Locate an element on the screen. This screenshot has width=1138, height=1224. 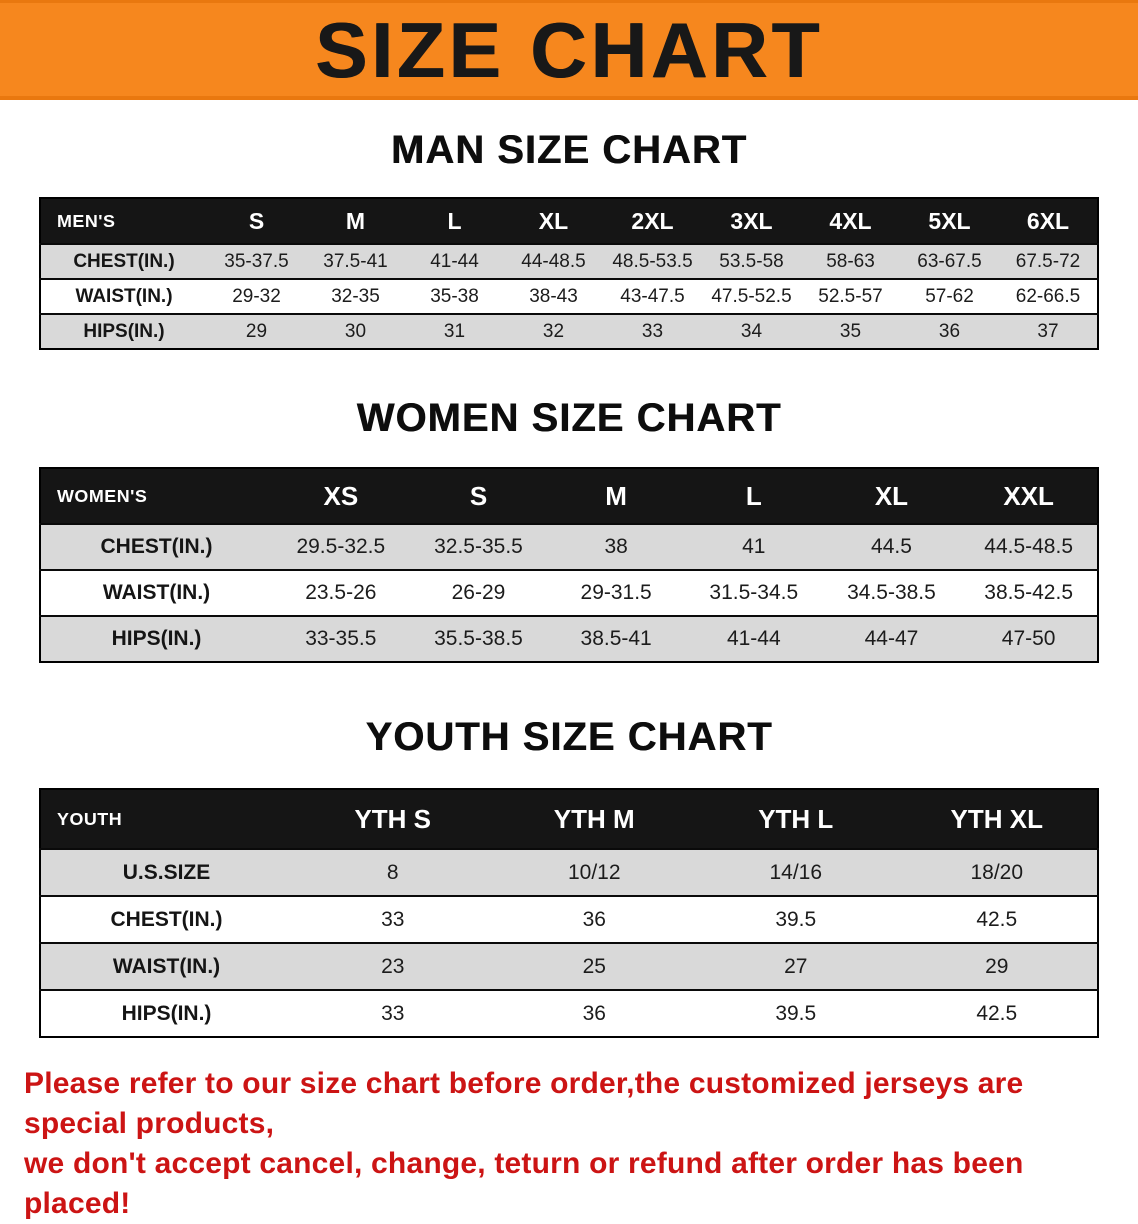
value-cell: 14/16 is located at coordinates (796, 872).